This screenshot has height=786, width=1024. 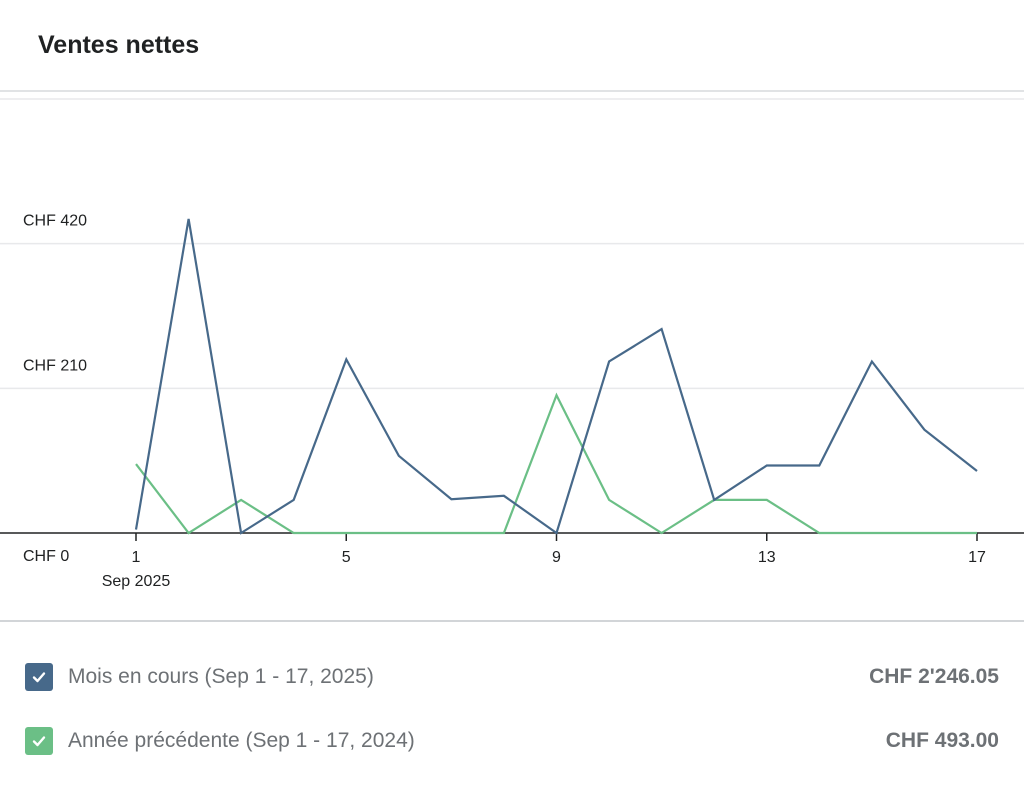 What do you see at coordinates (942, 740) in the screenshot?
I see `legend-total-previous: CHF 493.00` at bounding box center [942, 740].